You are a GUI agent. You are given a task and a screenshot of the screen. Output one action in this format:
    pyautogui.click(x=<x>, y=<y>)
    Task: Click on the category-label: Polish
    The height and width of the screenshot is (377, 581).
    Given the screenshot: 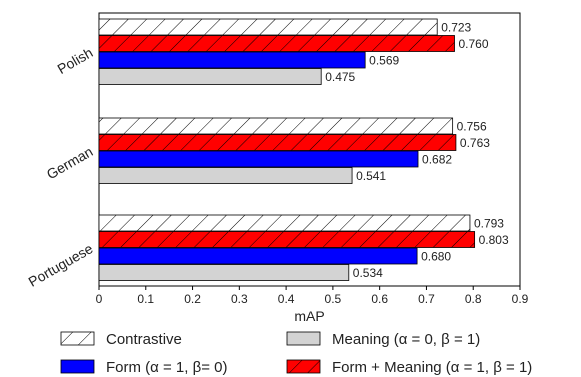 What is the action you would take?
    pyautogui.click(x=74, y=60)
    